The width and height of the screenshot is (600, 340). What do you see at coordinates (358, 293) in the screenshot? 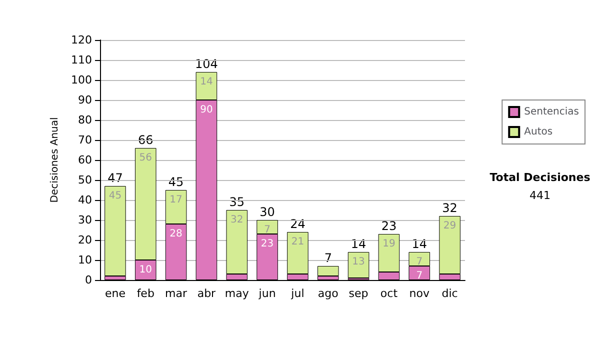
I see `x-tick-label: sep` at bounding box center [358, 293].